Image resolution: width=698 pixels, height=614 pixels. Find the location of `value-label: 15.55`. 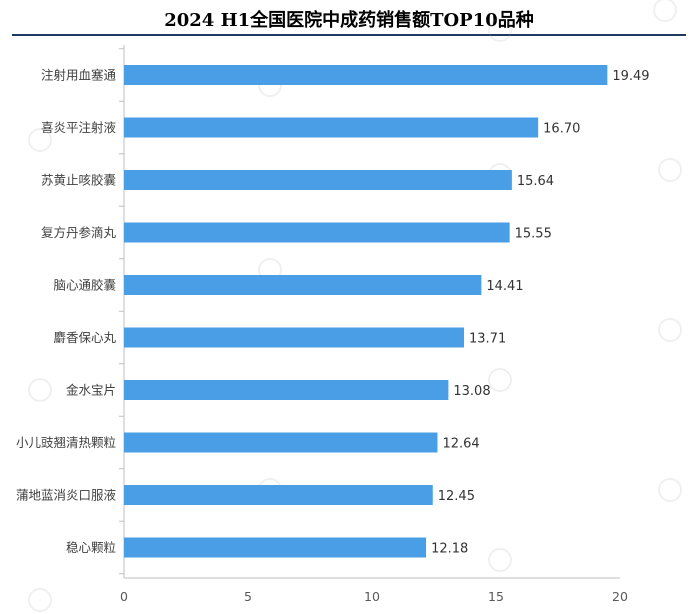

value-label: 15.55 is located at coordinates (533, 234).